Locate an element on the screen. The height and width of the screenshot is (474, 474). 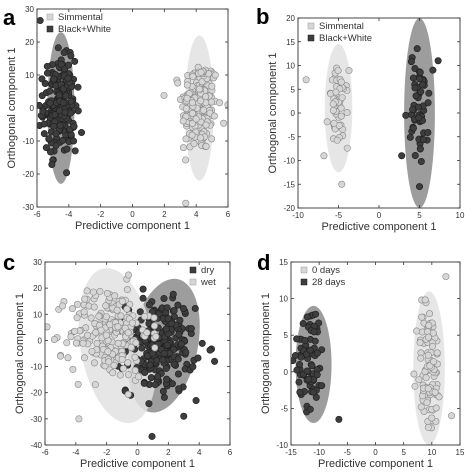
y-tick-label: 0 is located at coordinates (286, 372).